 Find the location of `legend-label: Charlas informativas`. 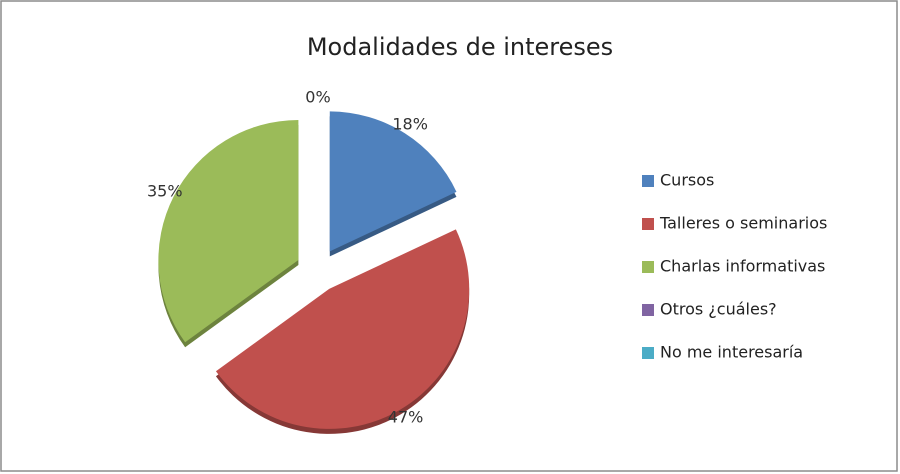

legend-label: Charlas informativas is located at coordinates (742, 266).